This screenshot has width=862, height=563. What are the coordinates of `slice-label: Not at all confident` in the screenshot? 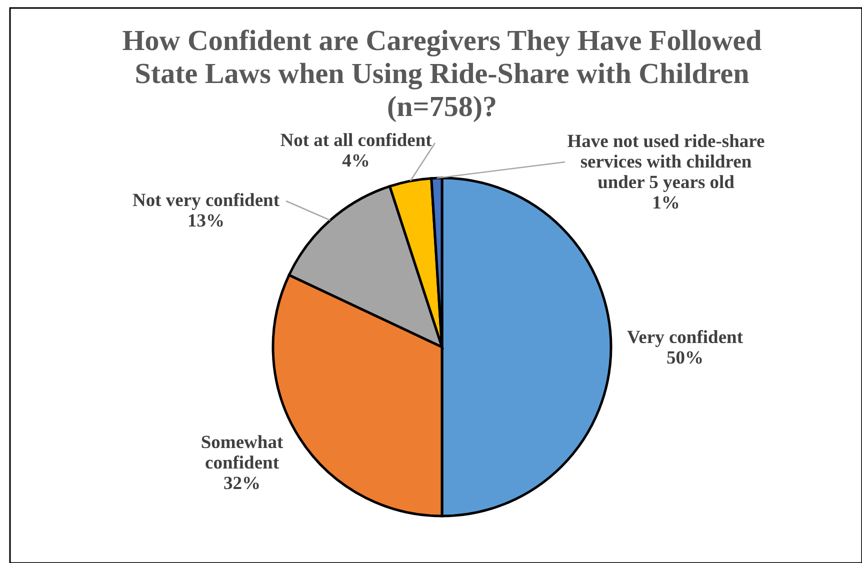 It's located at (356, 141).